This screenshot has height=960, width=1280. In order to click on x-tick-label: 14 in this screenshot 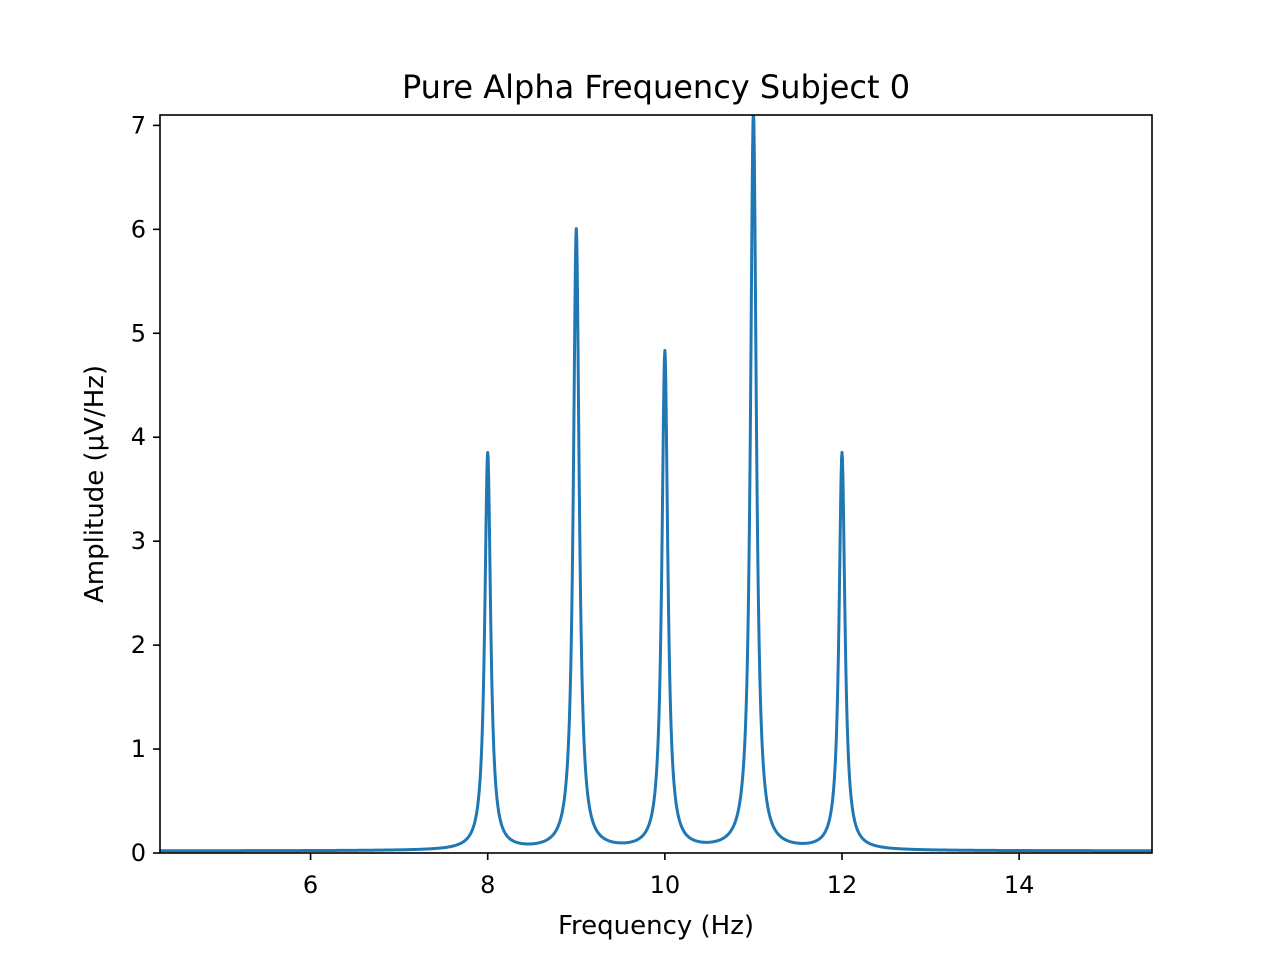, I will do `click(1019, 885)`.